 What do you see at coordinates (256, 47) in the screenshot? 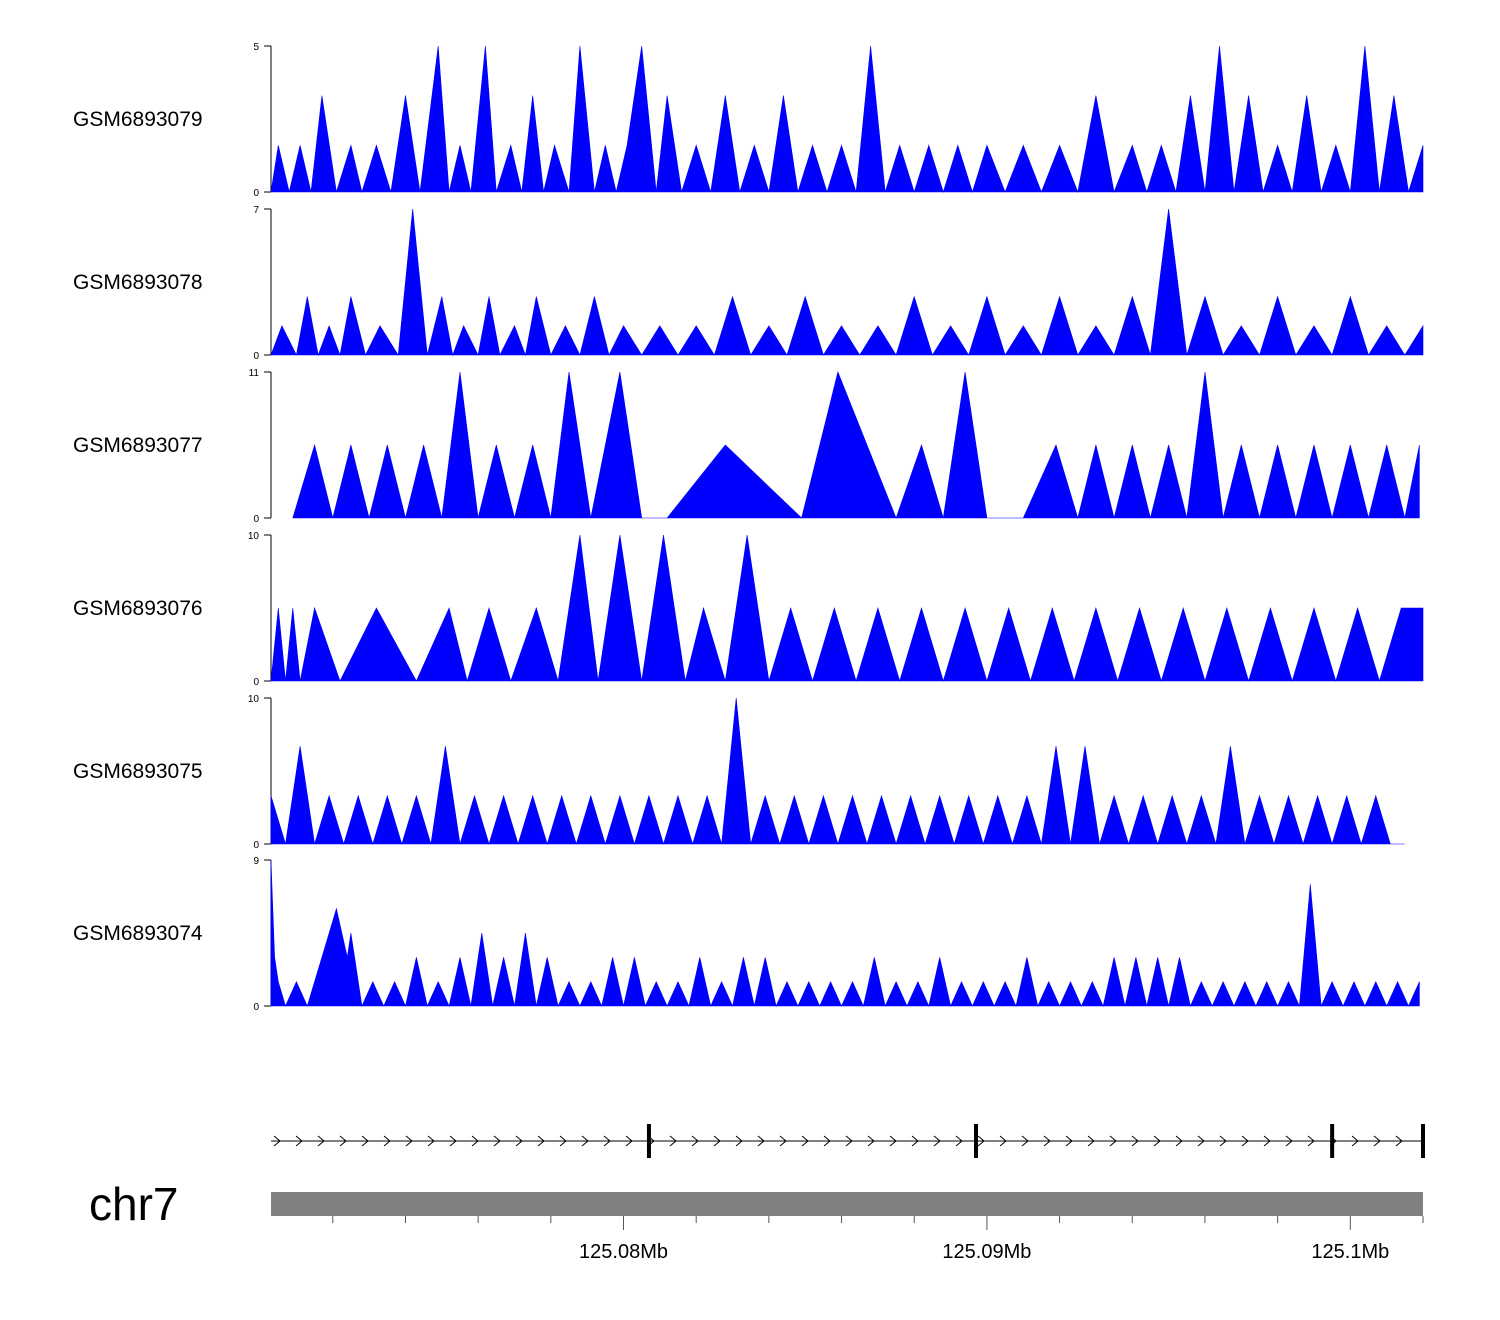
I see `y-tick-label: 5` at bounding box center [256, 47].